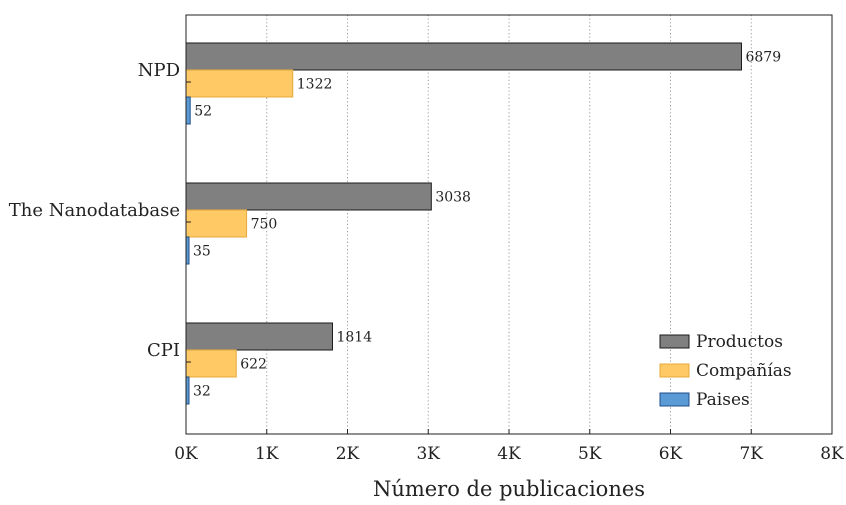 This screenshot has height=505, width=846. What do you see at coordinates (159, 70) in the screenshot?
I see `category-label: NPD` at bounding box center [159, 70].